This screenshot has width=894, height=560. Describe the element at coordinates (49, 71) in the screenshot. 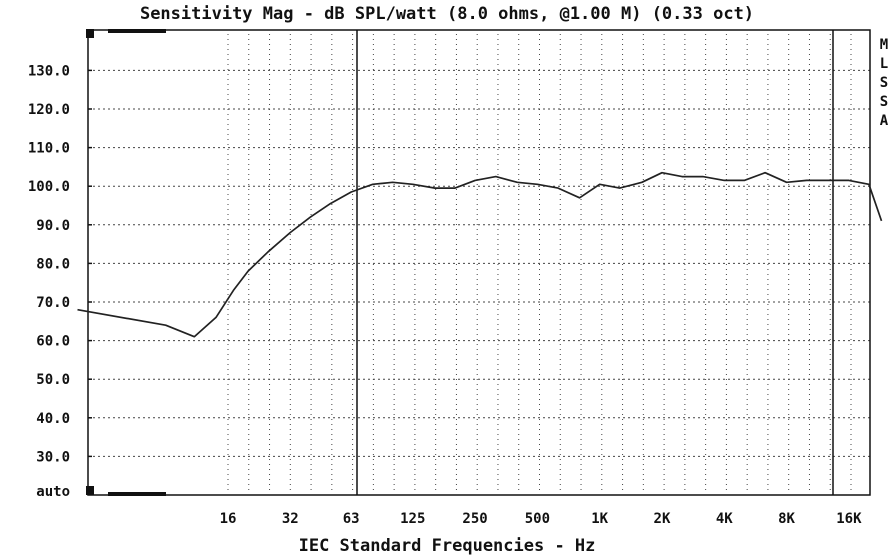

I see `y-tick-label: 130.0` at that location.